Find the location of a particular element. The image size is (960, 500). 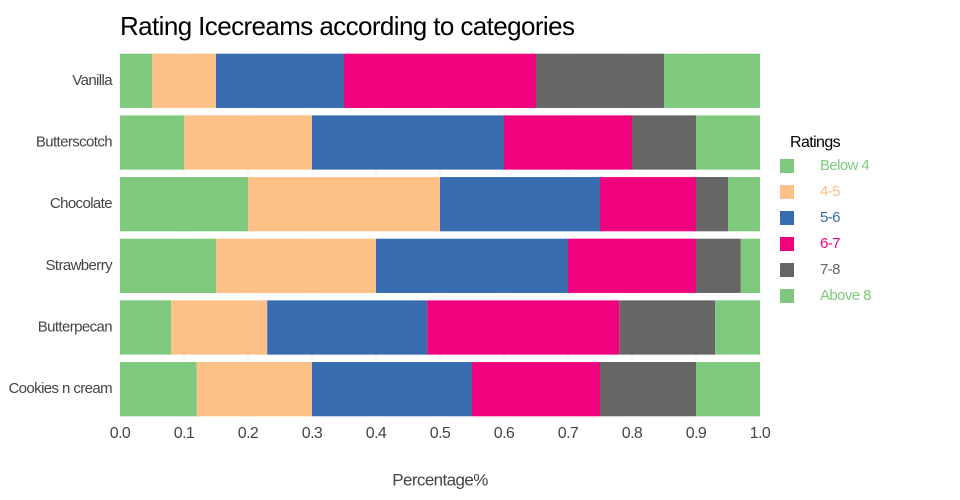

y-tick-label: Chocolate is located at coordinates (81, 203).